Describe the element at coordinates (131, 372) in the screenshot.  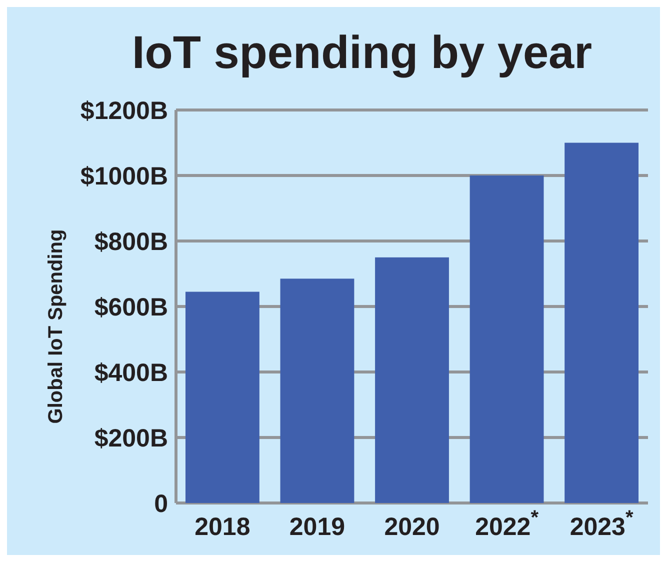
I see `y-tick-label: $400B` at that location.